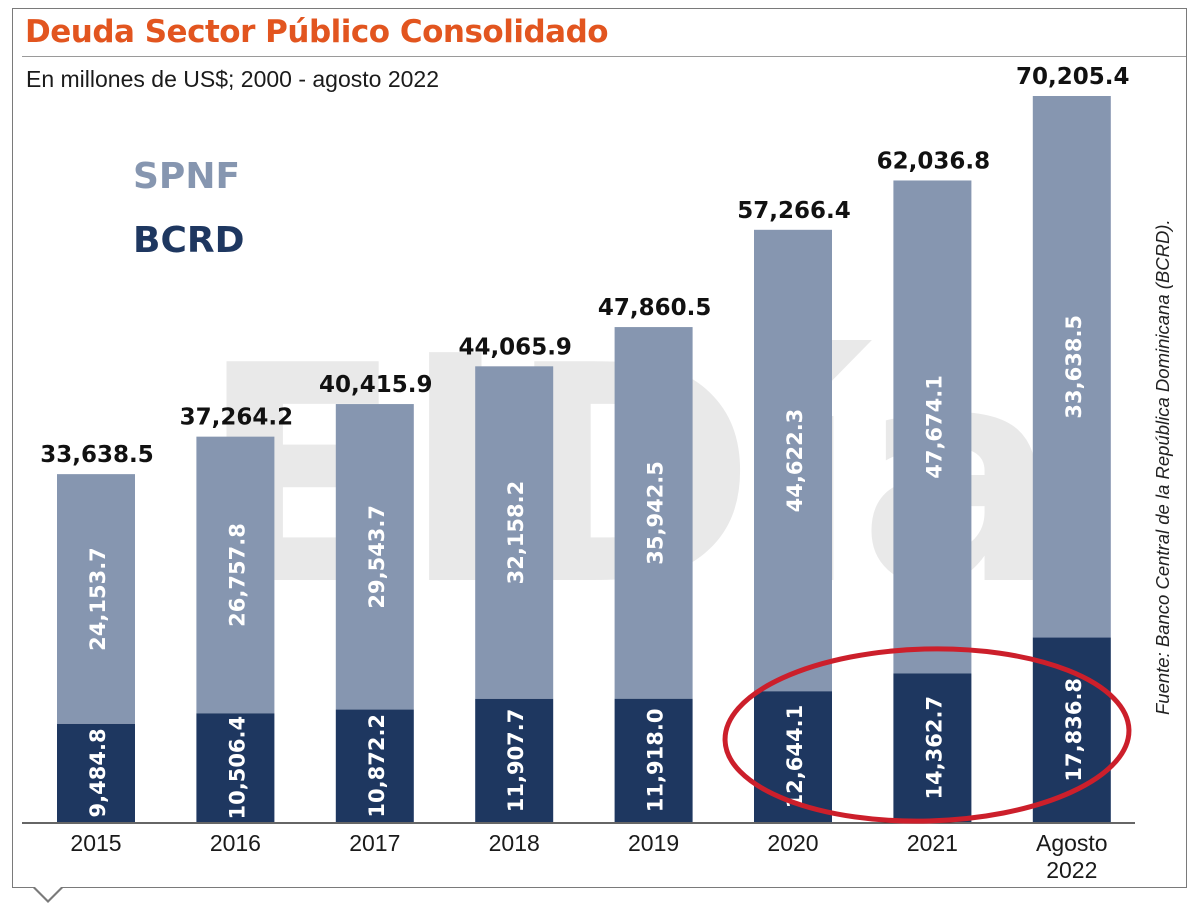  Describe the element at coordinates (934, 161) in the screenshot. I see `total-label-2021: 62,036.8` at that location.